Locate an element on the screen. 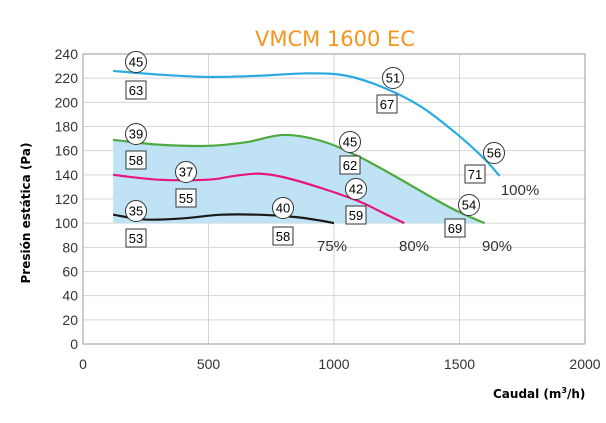  y-tick-label: 120 is located at coordinates (67, 199).